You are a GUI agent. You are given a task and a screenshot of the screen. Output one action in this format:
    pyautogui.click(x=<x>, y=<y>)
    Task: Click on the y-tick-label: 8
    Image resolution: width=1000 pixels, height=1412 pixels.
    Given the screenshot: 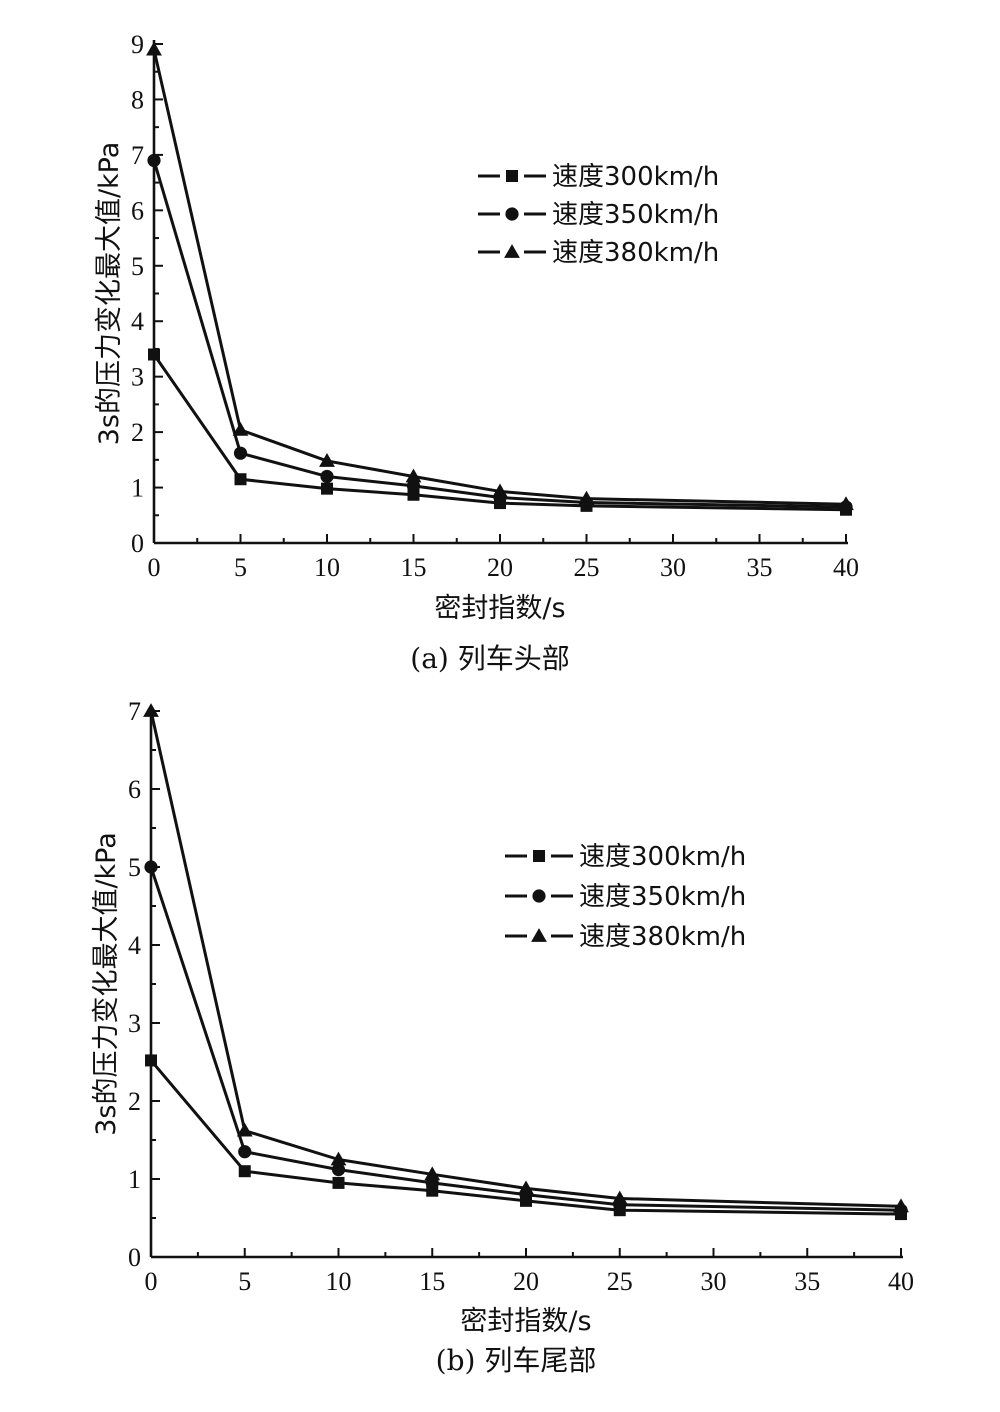 What is the action you would take?
    pyautogui.click(x=137, y=99)
    